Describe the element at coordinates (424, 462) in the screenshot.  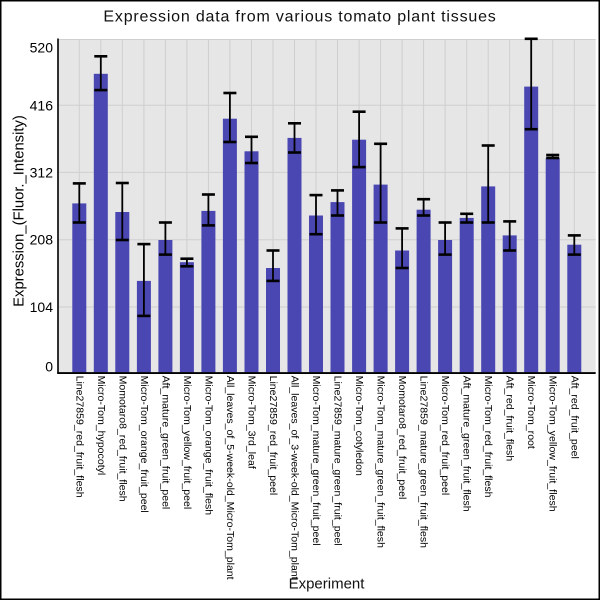
I see `svg-text:Line27859_mature_green_fruit_f: Line27859_mature_green_fruit_flesh` at that location.